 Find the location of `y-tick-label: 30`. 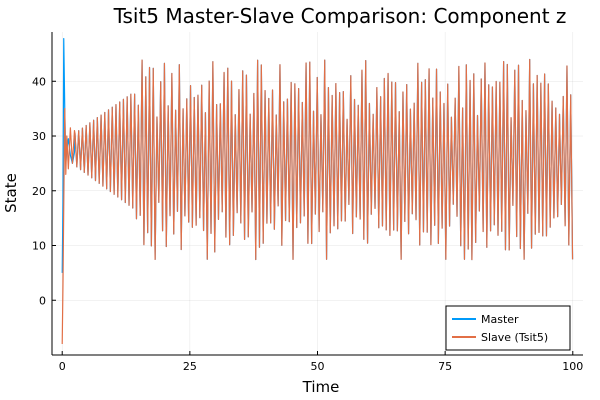

y-tick-label: 30 is located at coordinates (39, 136).